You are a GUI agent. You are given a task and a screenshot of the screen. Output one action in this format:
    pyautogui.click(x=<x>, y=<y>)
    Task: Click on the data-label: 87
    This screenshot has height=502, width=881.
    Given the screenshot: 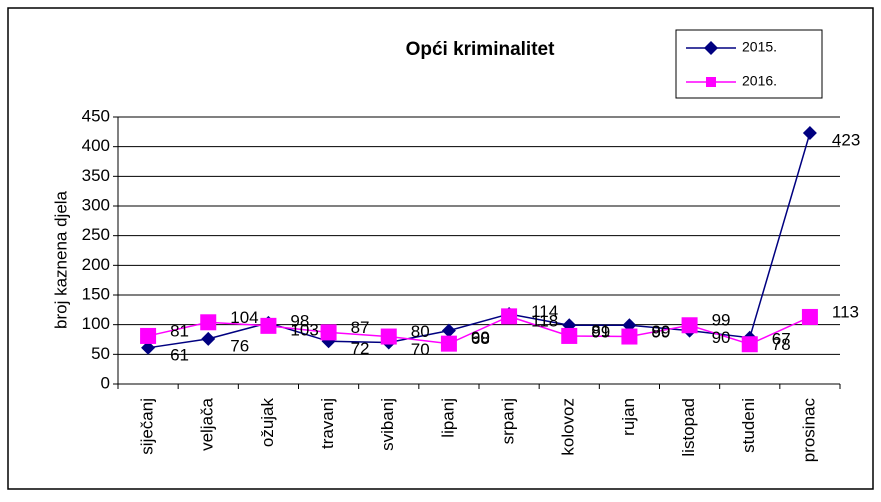 What is the action you would take?
    pyautogui.click(x=360, y=327)
    